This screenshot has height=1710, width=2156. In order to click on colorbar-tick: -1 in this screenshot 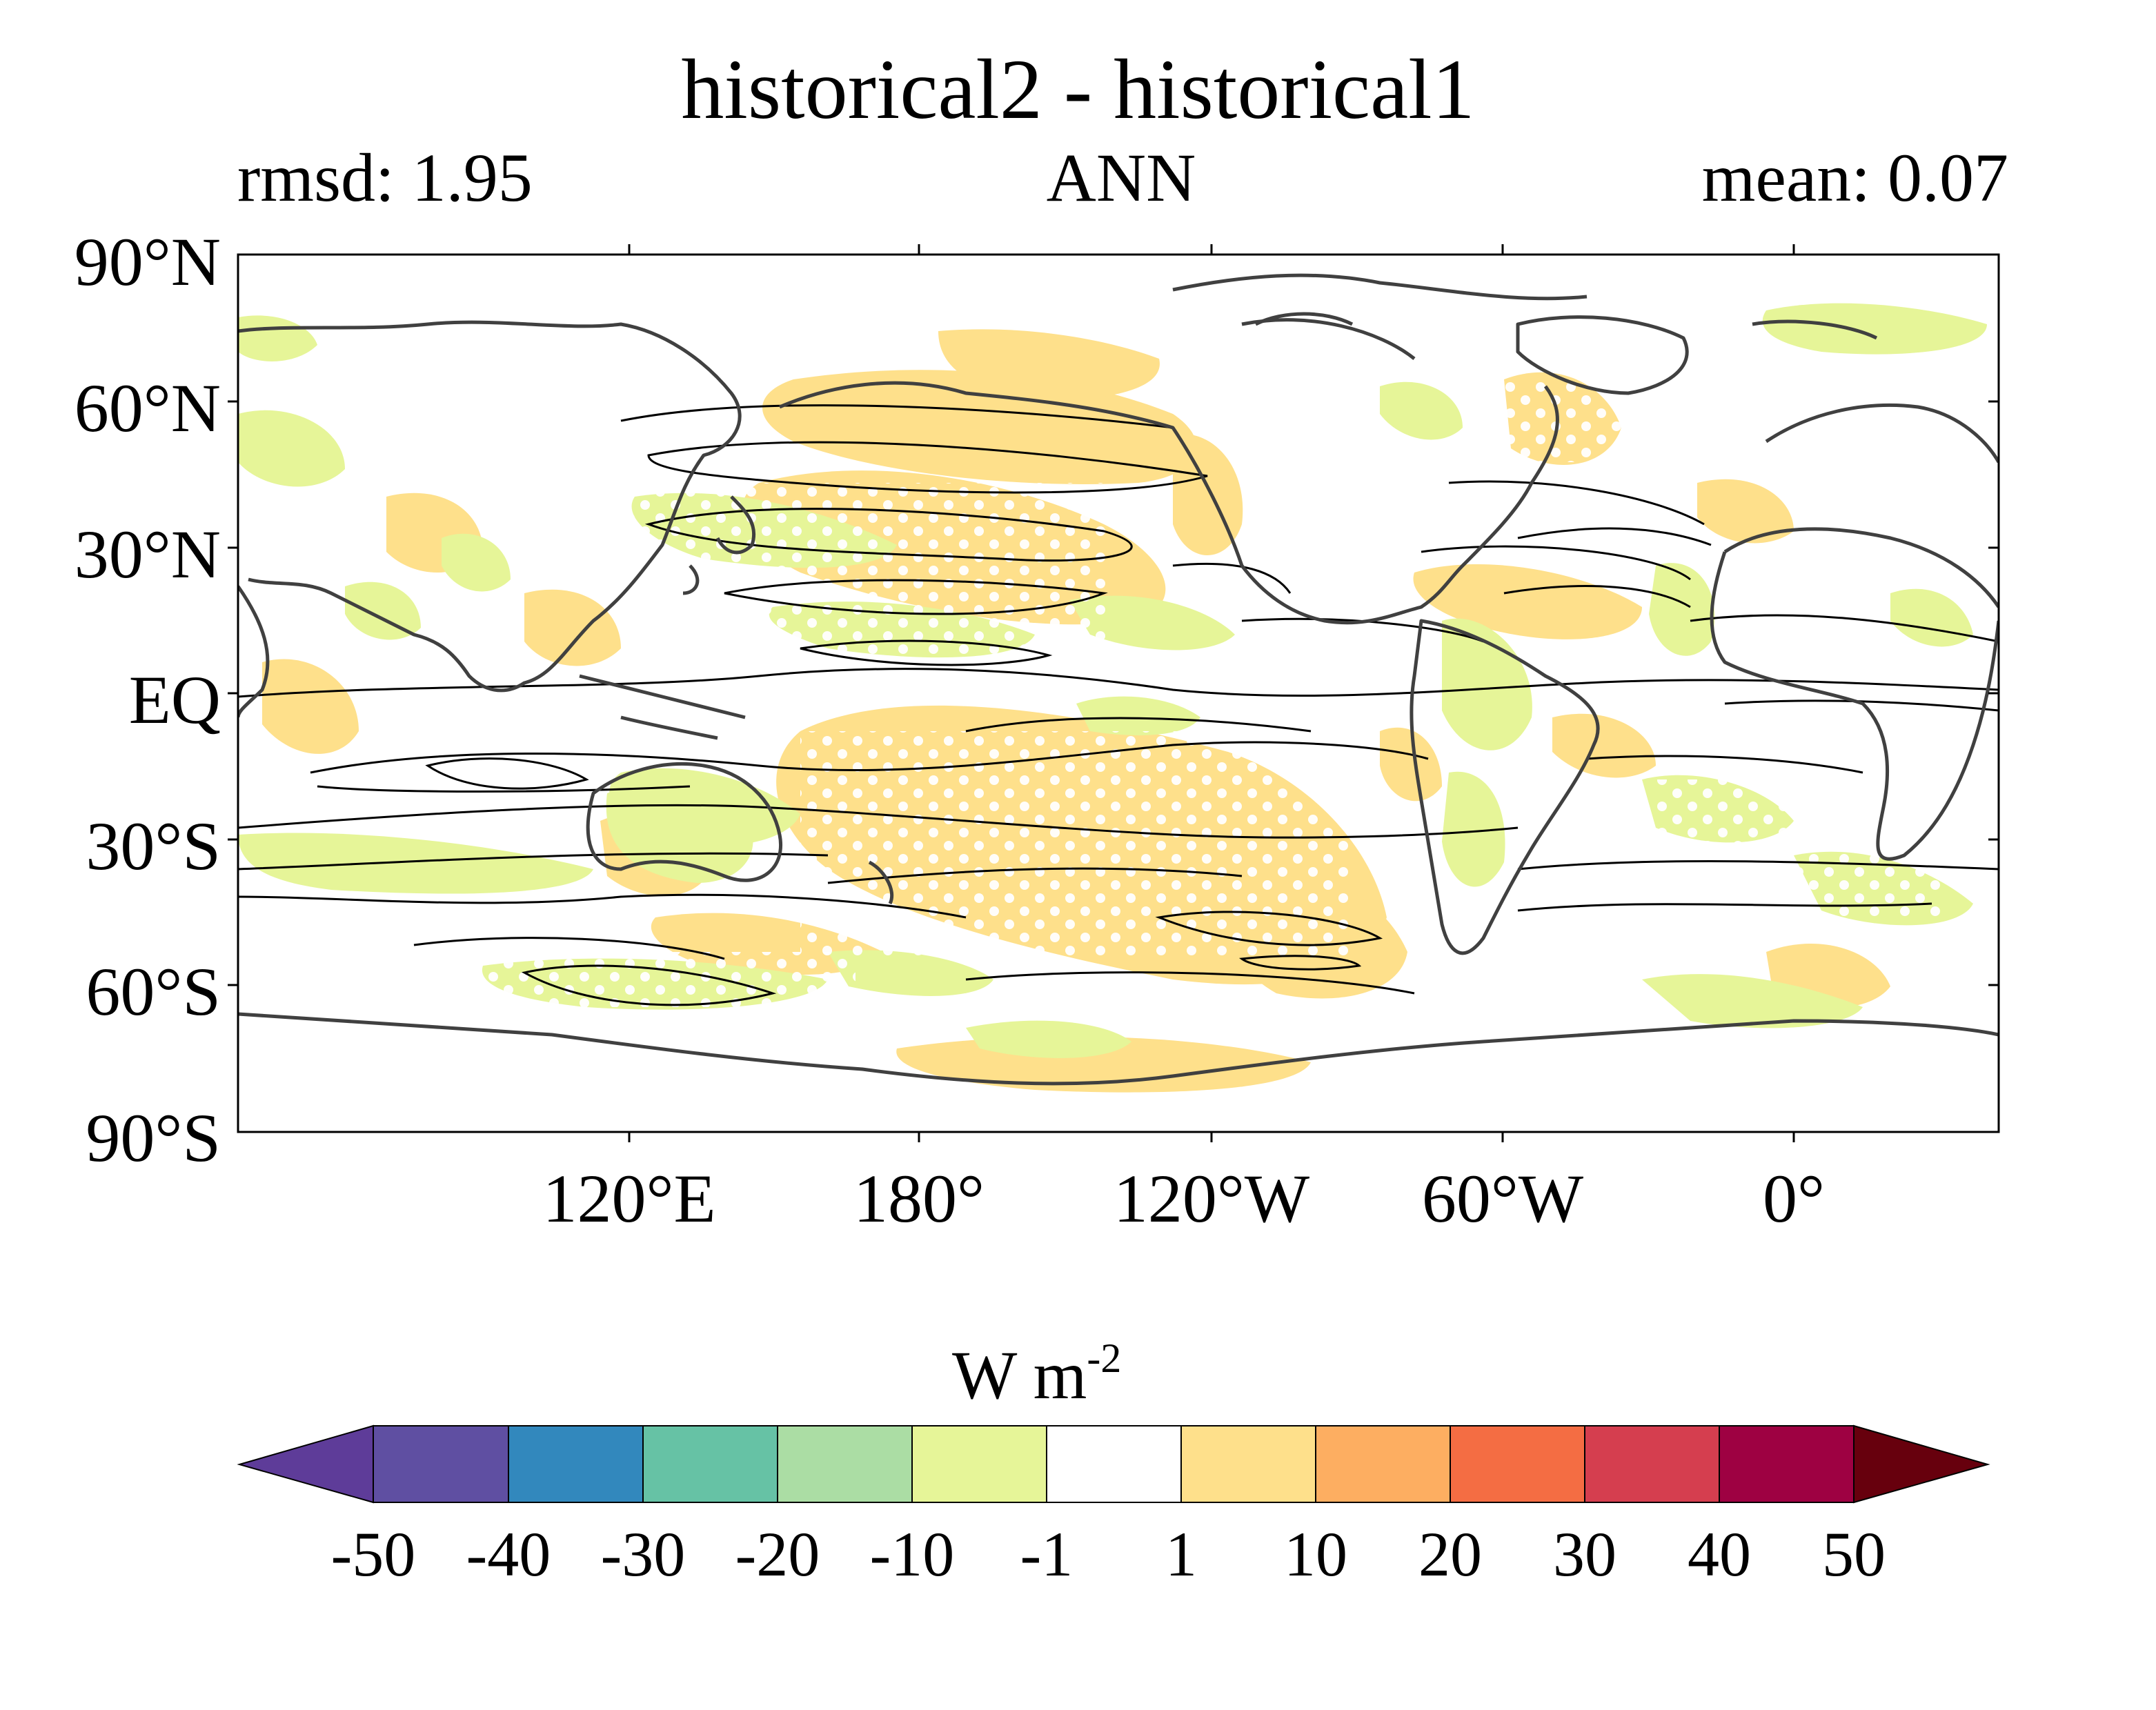, I will do `click(1047, 1554)`.